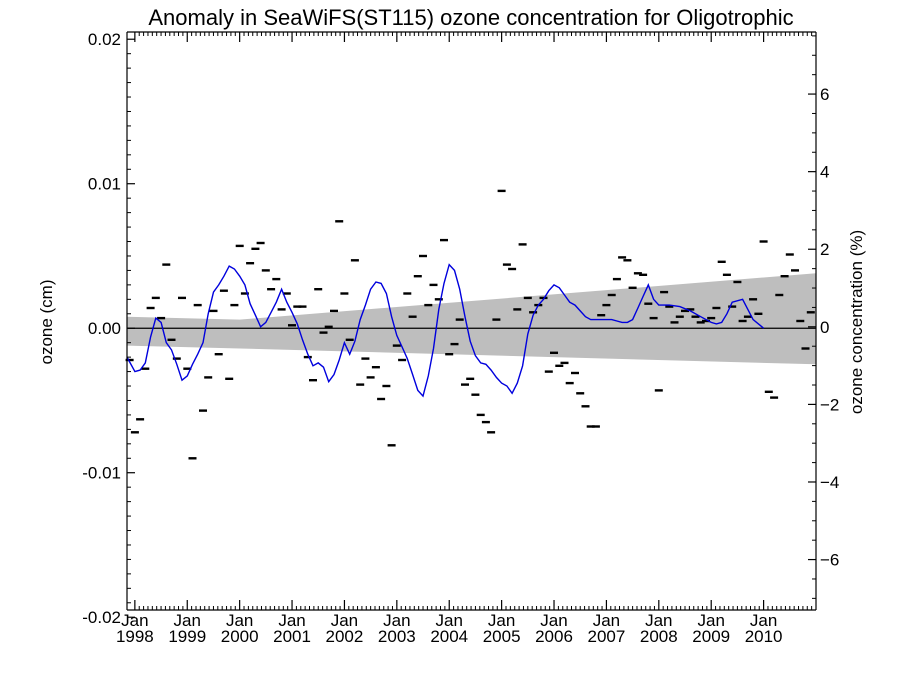 The height and width of the screenshot is (675, 900). What do you see at coordinates (824, 327) in the screenshot?
I see `right-tick-label: 0` at bounding box center [824, 327].